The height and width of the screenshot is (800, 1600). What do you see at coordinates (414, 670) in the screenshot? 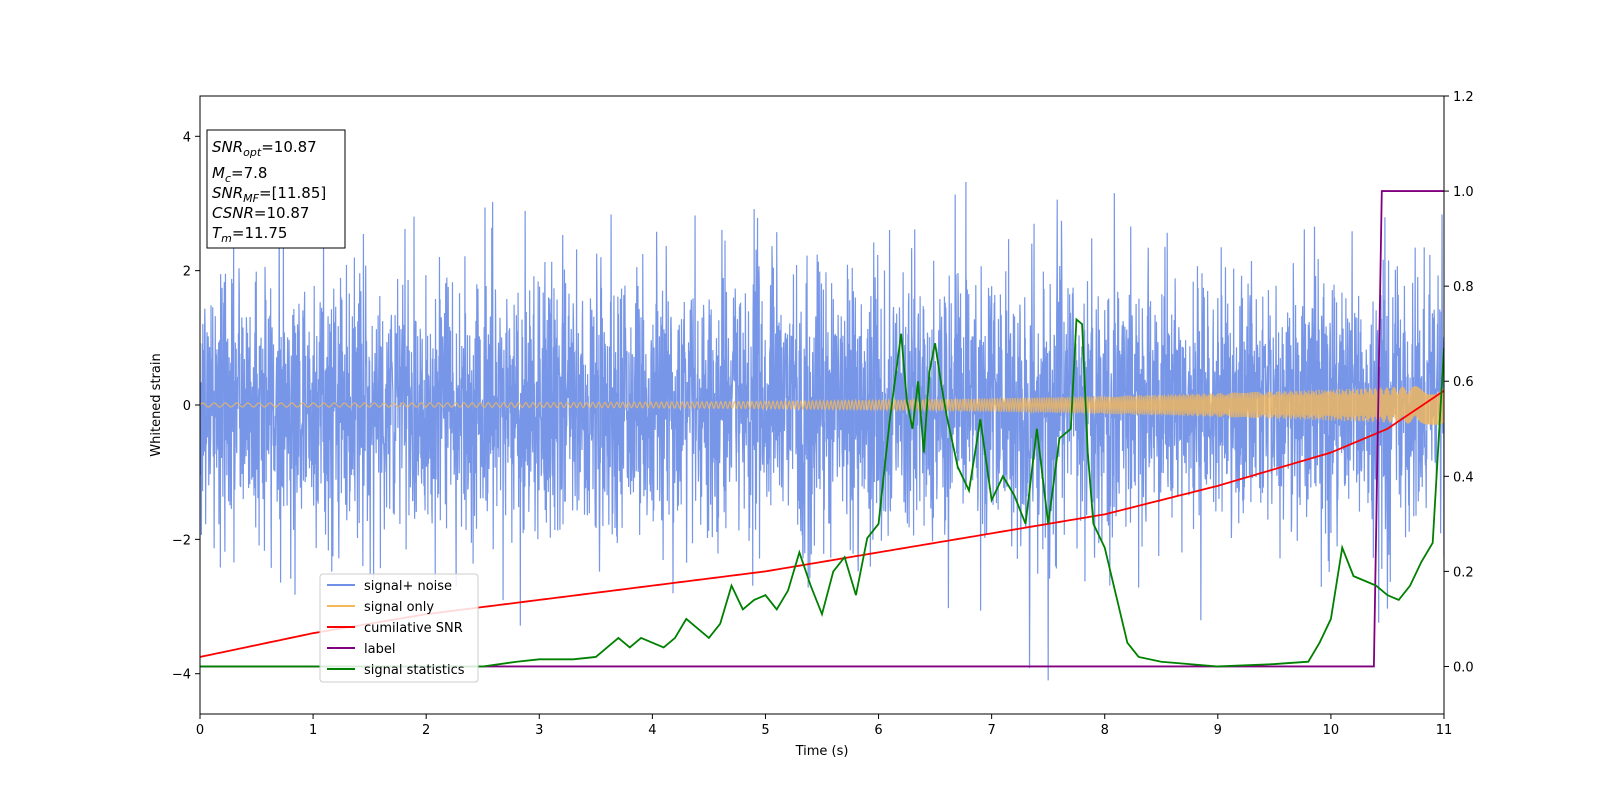
I see `legend-label-signal-statistics: signal statistics` at bounding box center [414, 670].